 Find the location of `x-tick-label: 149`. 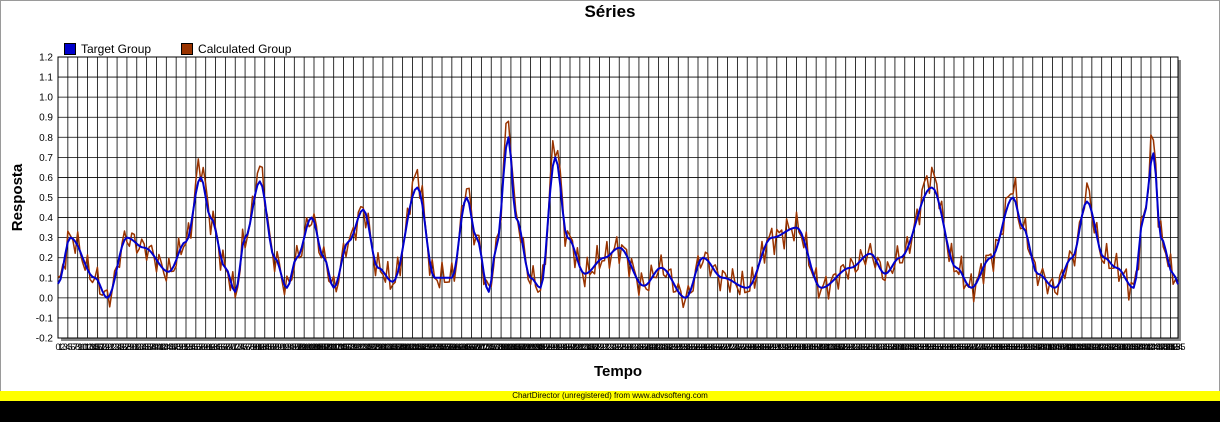

x-tick-label: 149 is located at coordinates (424, 347).